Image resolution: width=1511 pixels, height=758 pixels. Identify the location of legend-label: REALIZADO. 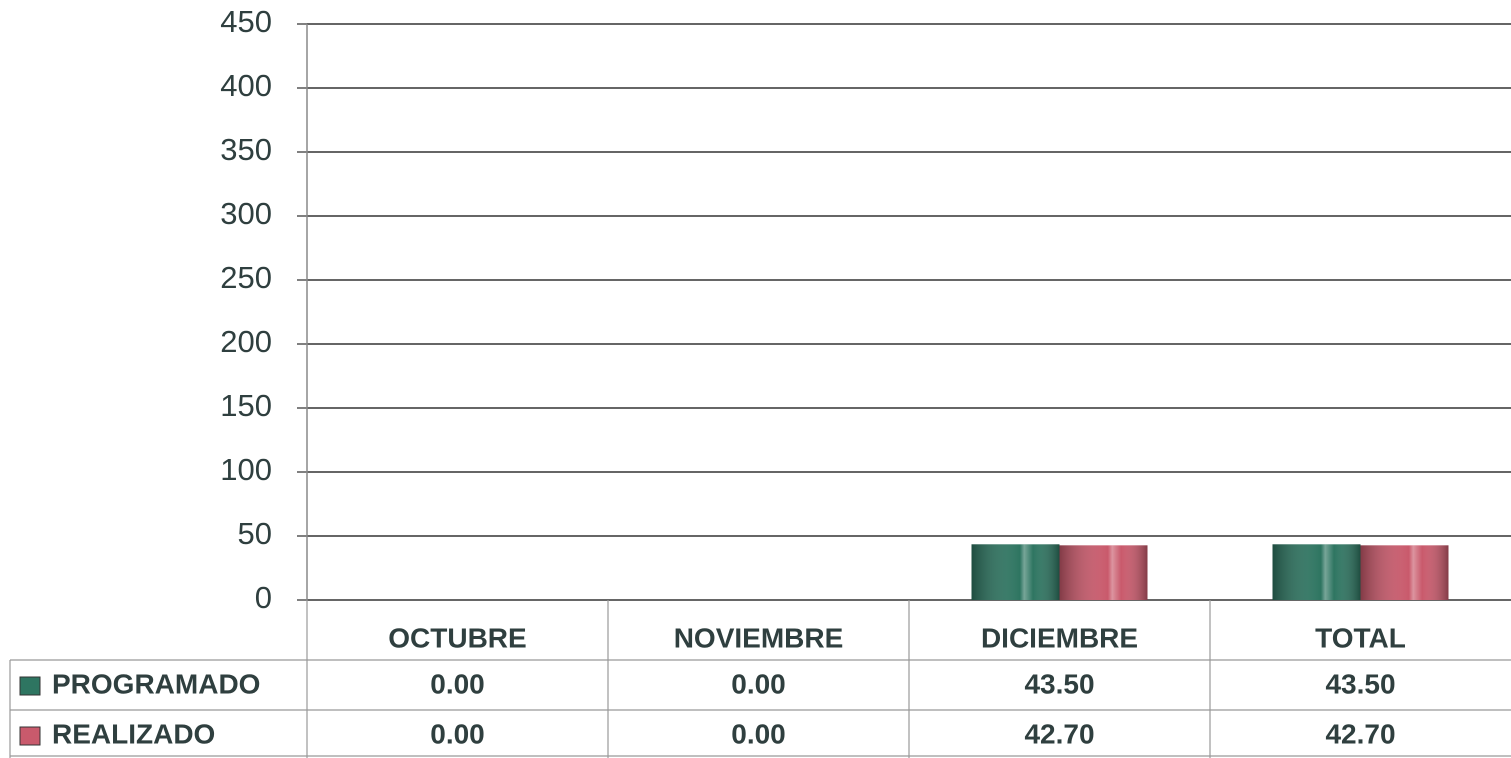
(133, 733).